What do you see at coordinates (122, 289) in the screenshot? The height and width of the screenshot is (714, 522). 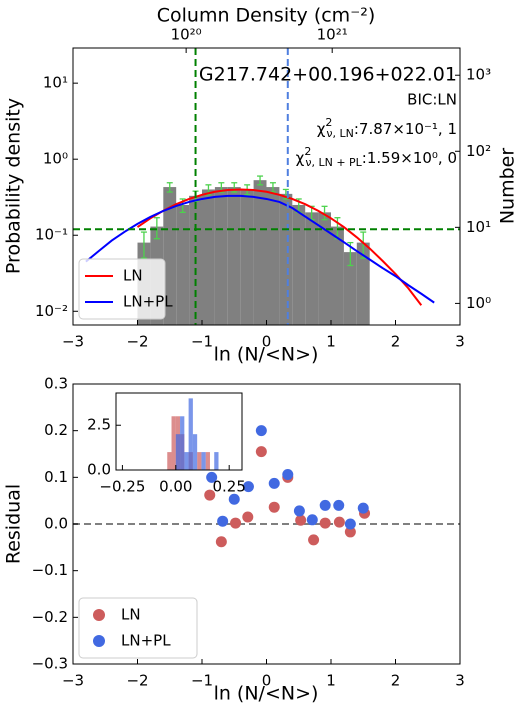 I see `legend-box` at bounding box center [122, 289].